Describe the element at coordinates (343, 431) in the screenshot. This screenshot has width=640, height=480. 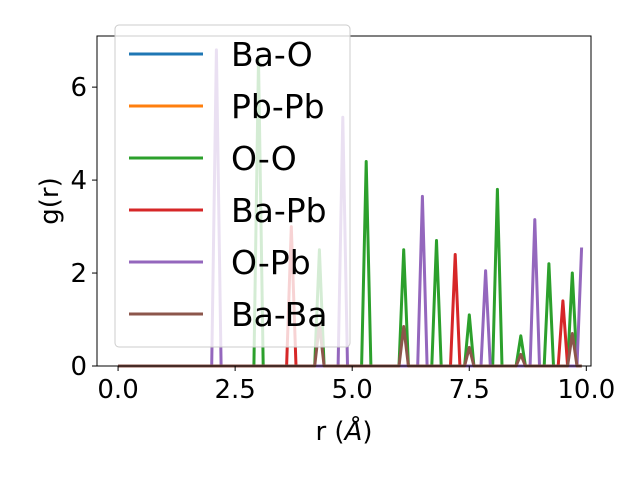
I see `x-axis-label: r (Å)` at that location.